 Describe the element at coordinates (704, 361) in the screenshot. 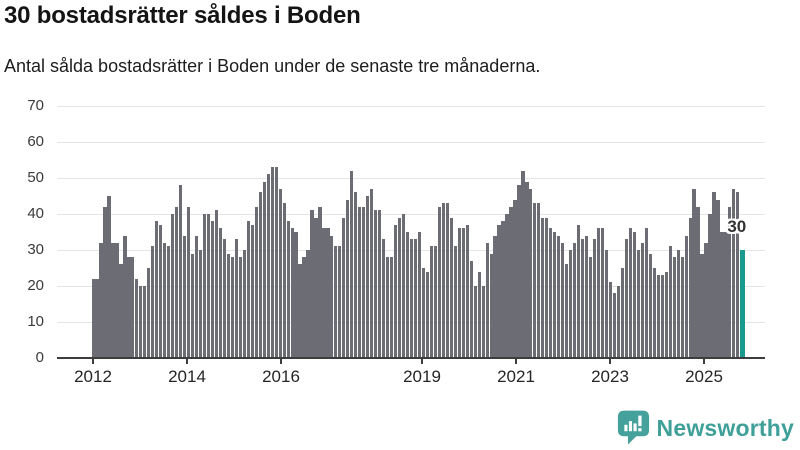

I see `x-axis-tick-2025` at that location.